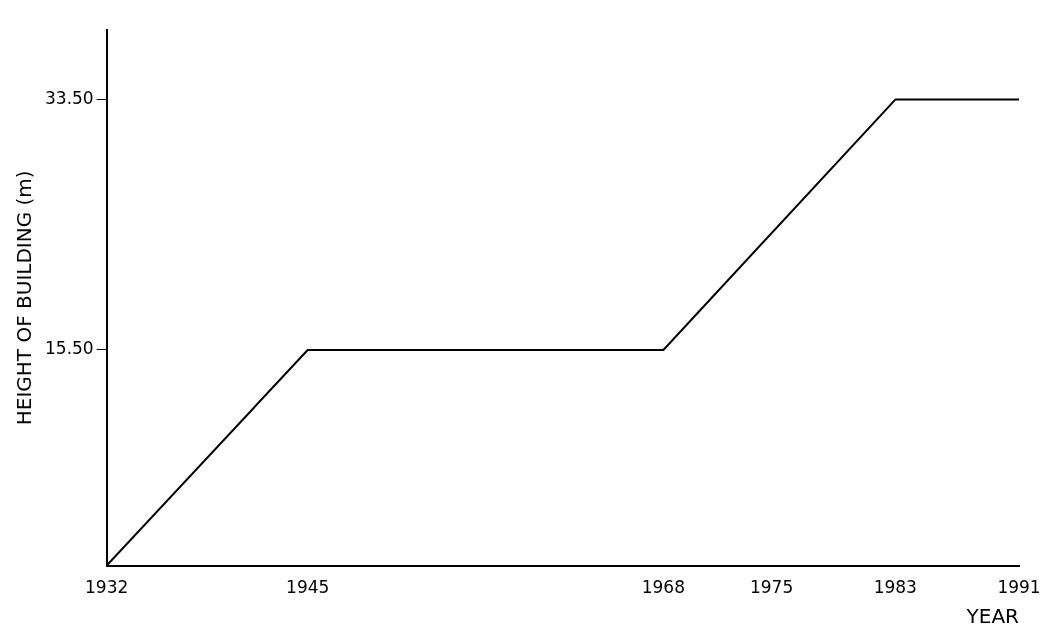 The image size is (1053, 634). I want to click on y-tick-label: 15.50, so click(69, 348).